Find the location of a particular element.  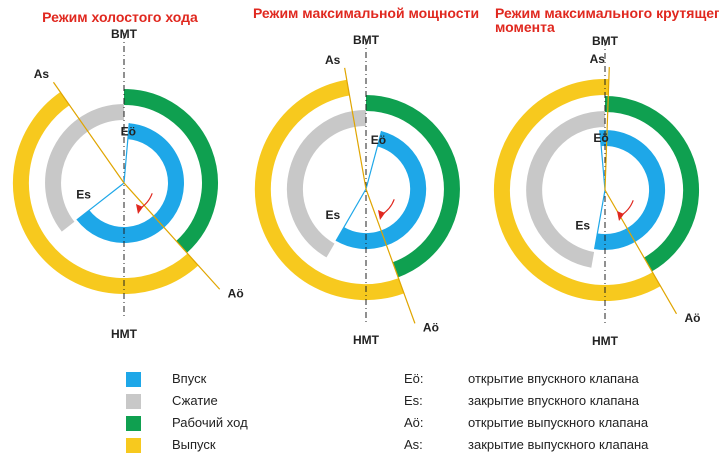

legend-event-text: закрытие выпускного клапана is located at coordinates (558, 444).